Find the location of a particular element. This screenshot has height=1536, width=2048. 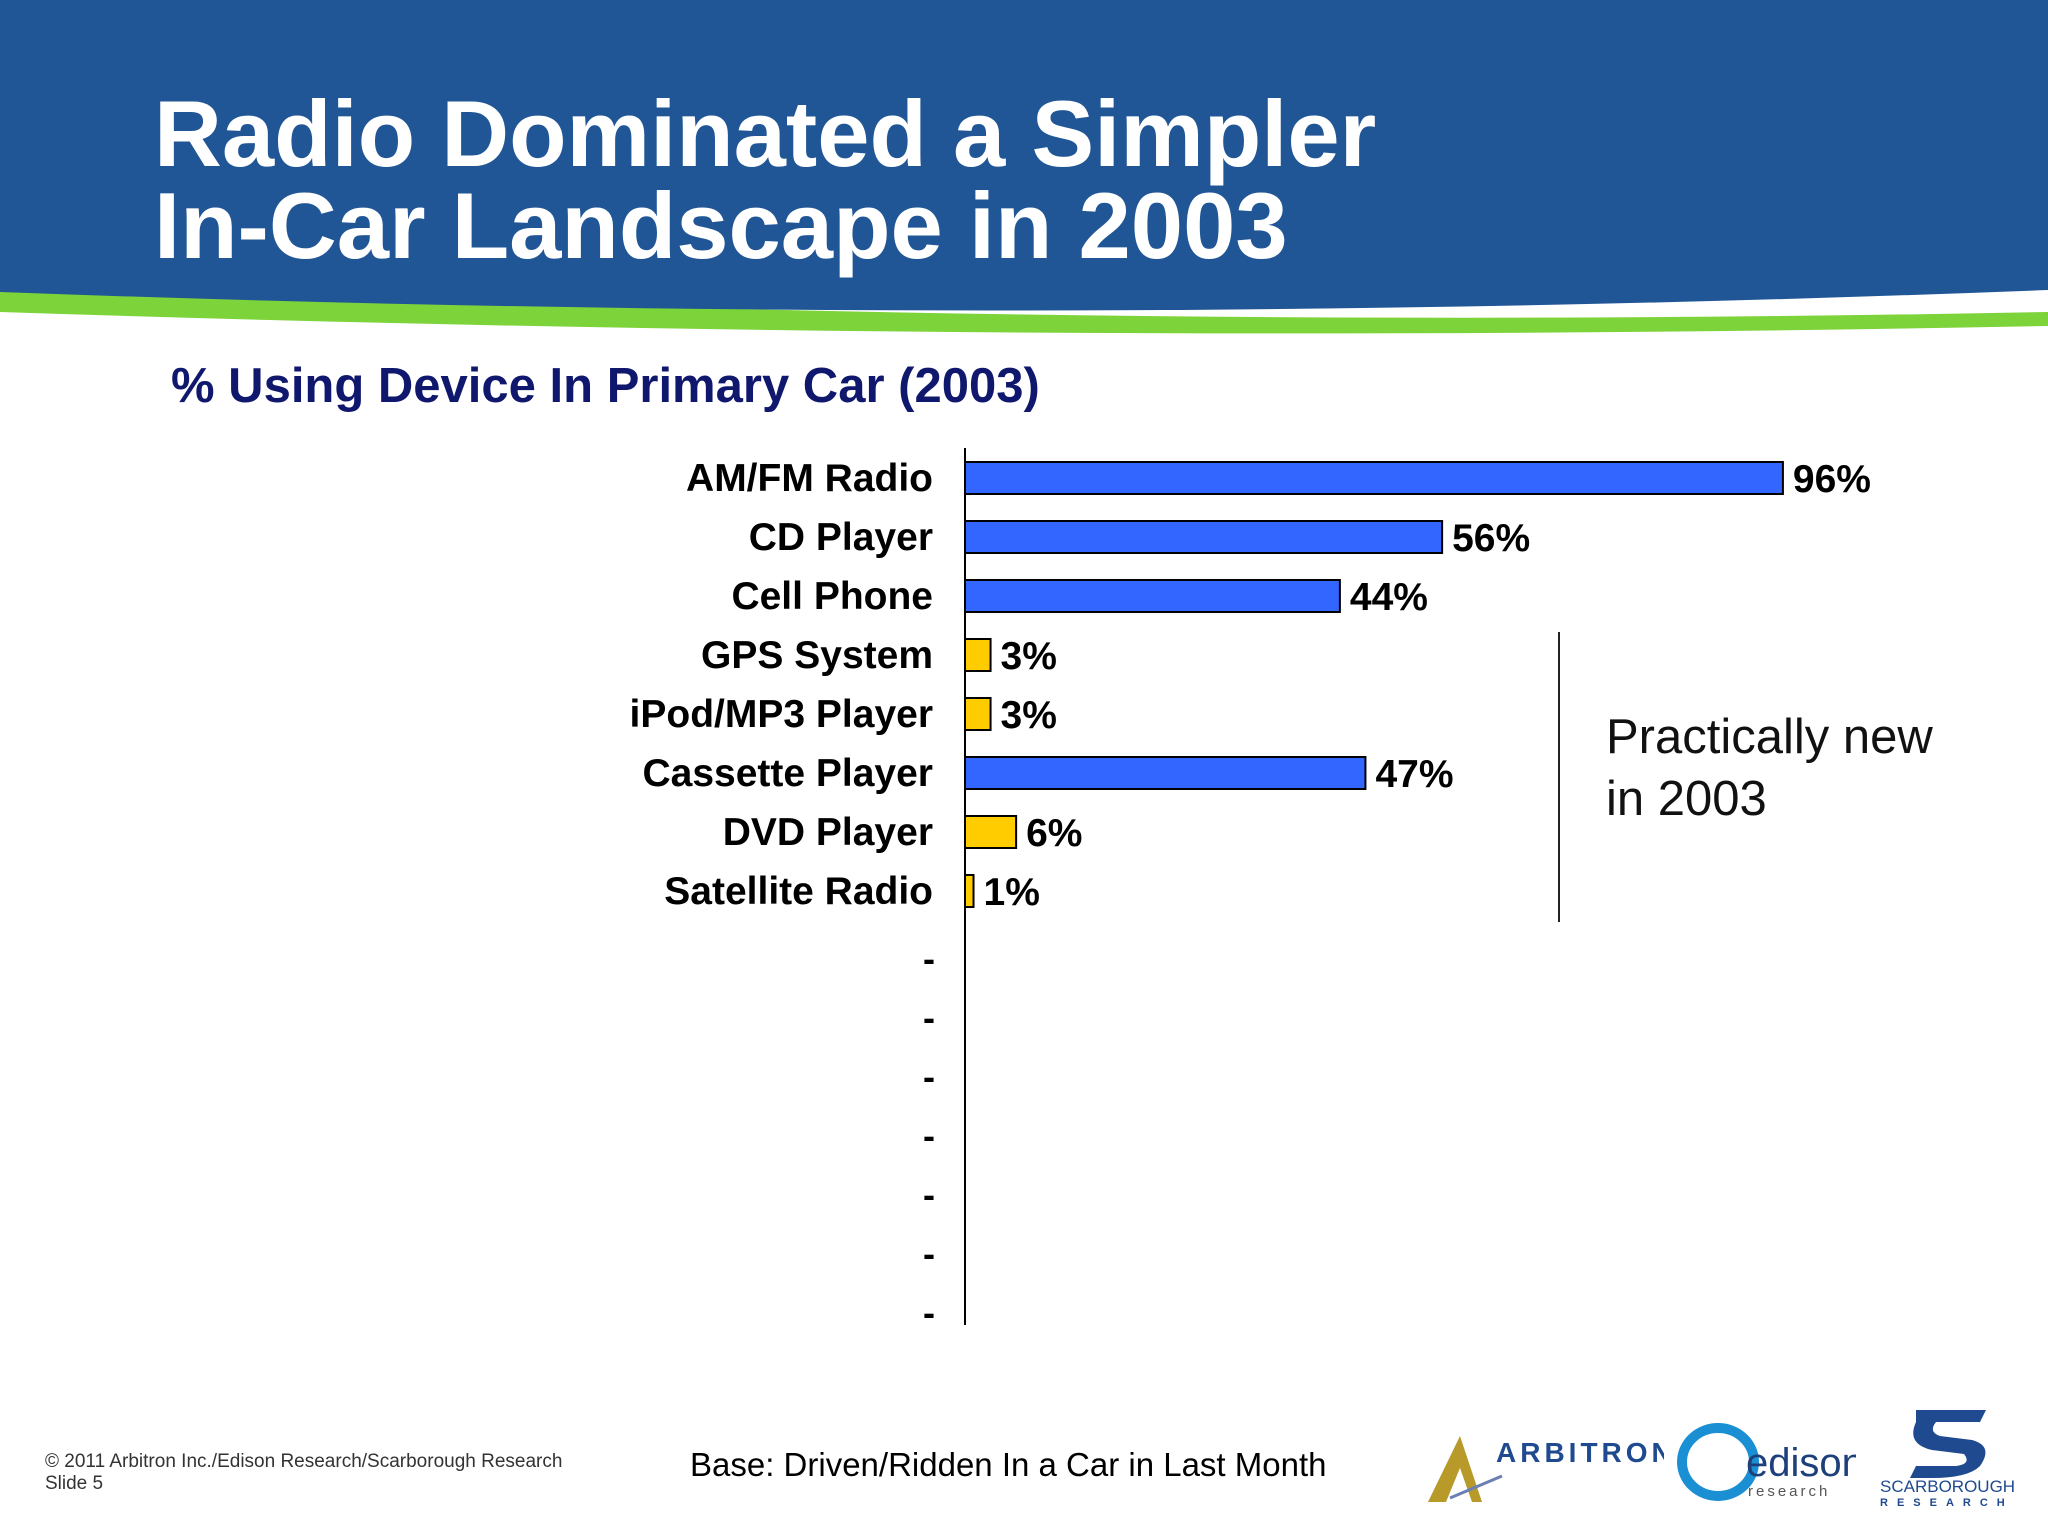

title-line-1: Radio Dominated a Simpler is located at coordinates (765, 133).